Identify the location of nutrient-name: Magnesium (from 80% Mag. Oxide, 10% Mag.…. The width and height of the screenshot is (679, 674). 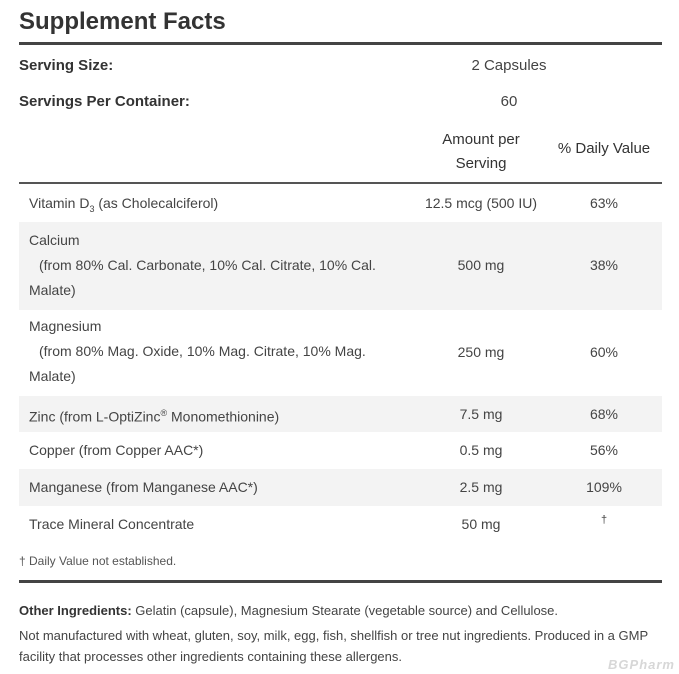
(197, 351).